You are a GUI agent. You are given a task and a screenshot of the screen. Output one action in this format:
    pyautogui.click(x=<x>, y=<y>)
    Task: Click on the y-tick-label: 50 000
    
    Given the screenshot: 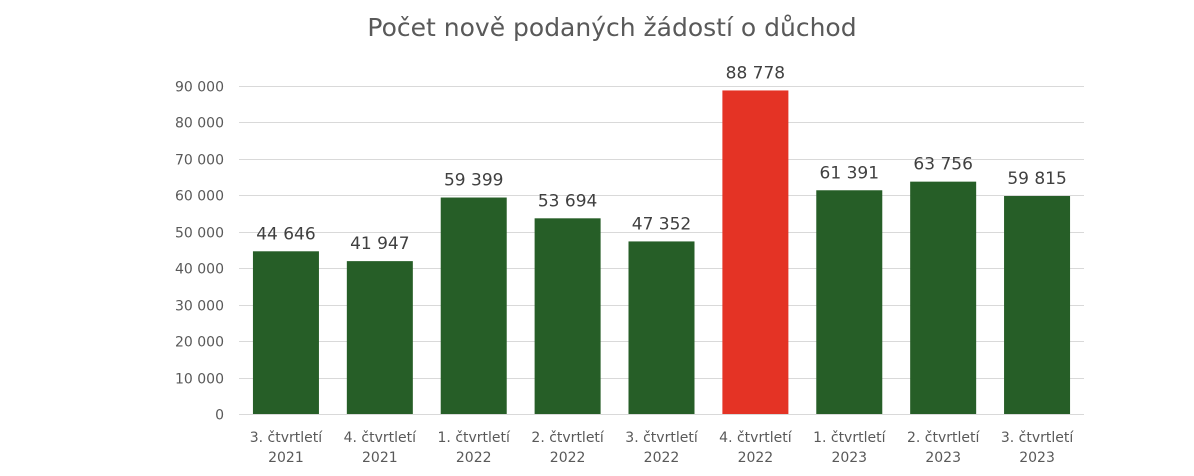 What is the action you would take?
    pyautogui.click(x=199, y=234)
    